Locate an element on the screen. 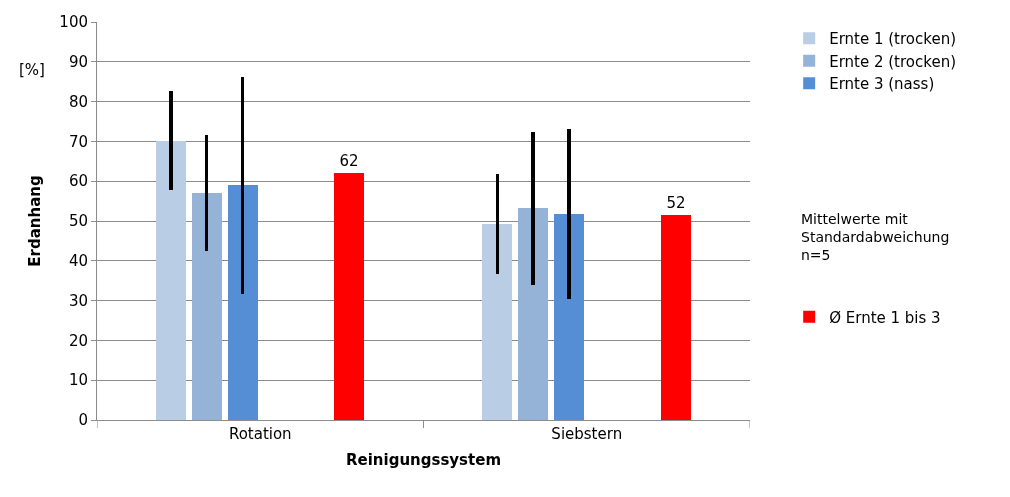 This screenshot has height=497, width=1010. x-tick-label: Rotation is located at coordinates (260, 434).